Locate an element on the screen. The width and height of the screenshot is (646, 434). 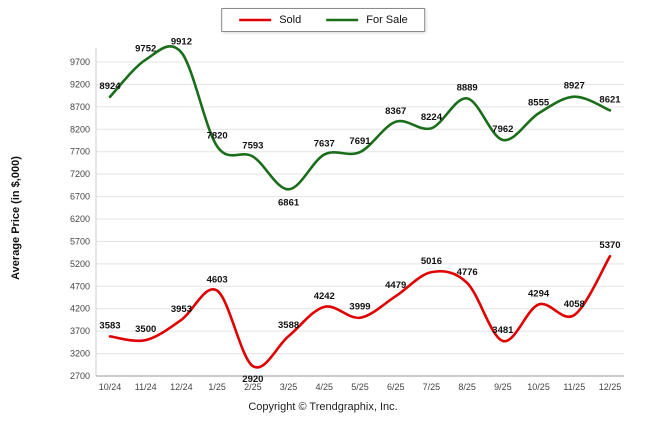
x-tick-label: 6/25 is located at coordinates (396, 387).